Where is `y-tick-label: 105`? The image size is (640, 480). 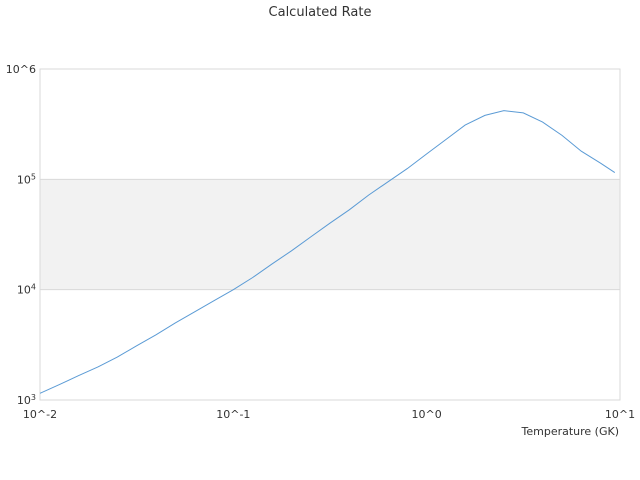 y-tick-label: 105 is located at coordinates (26, 179).